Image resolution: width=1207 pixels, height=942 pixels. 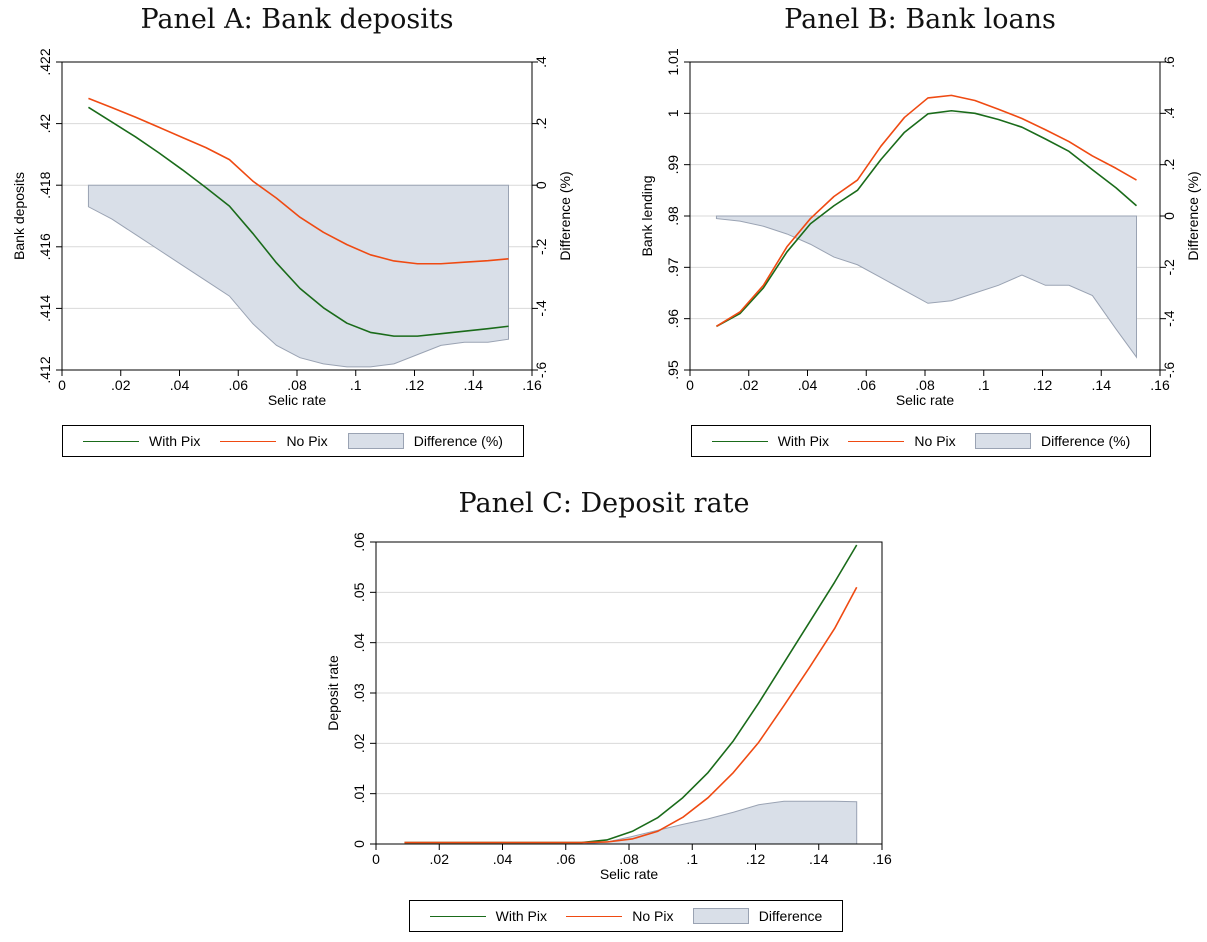 I want to click on panel-a-y-tick-label: .42, so click(x=45, y=124).